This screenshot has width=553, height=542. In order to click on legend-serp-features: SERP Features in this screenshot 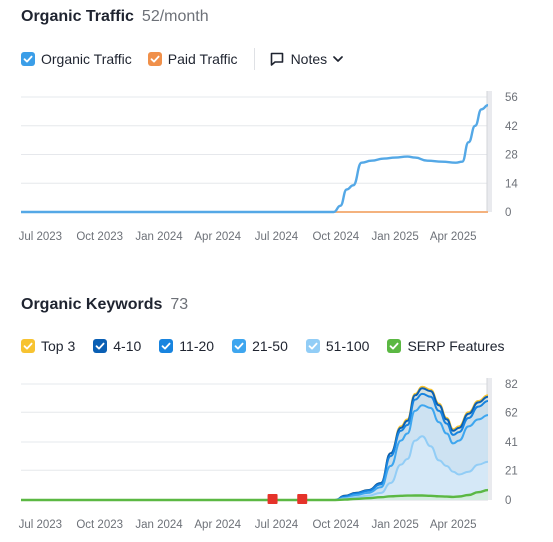, I will do `click(445, 346)`.